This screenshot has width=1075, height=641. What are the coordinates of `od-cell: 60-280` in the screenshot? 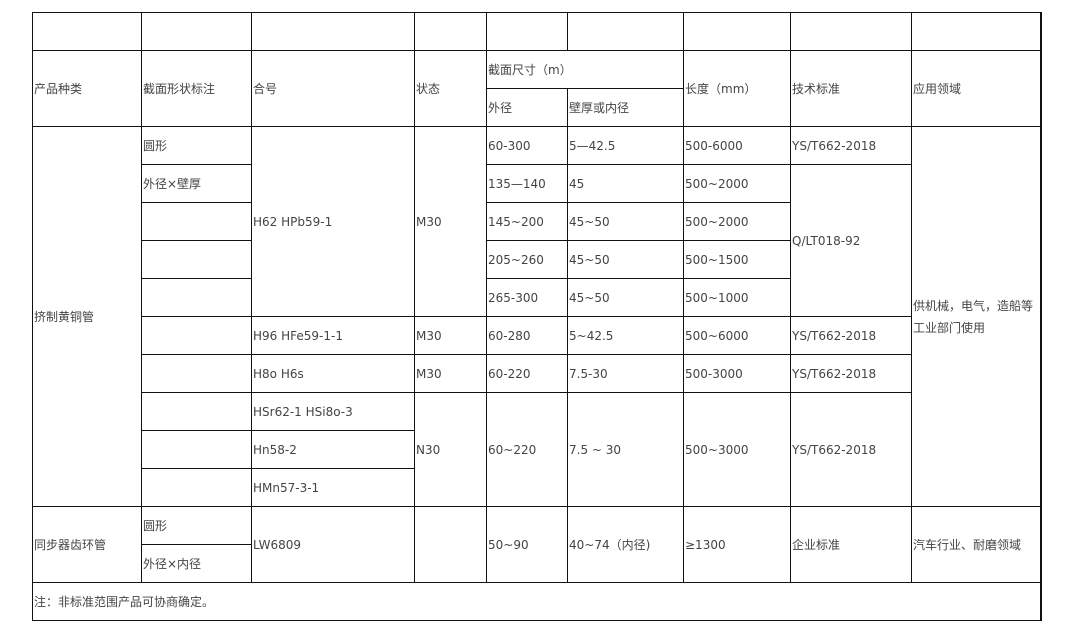 It's located at (527, 335).